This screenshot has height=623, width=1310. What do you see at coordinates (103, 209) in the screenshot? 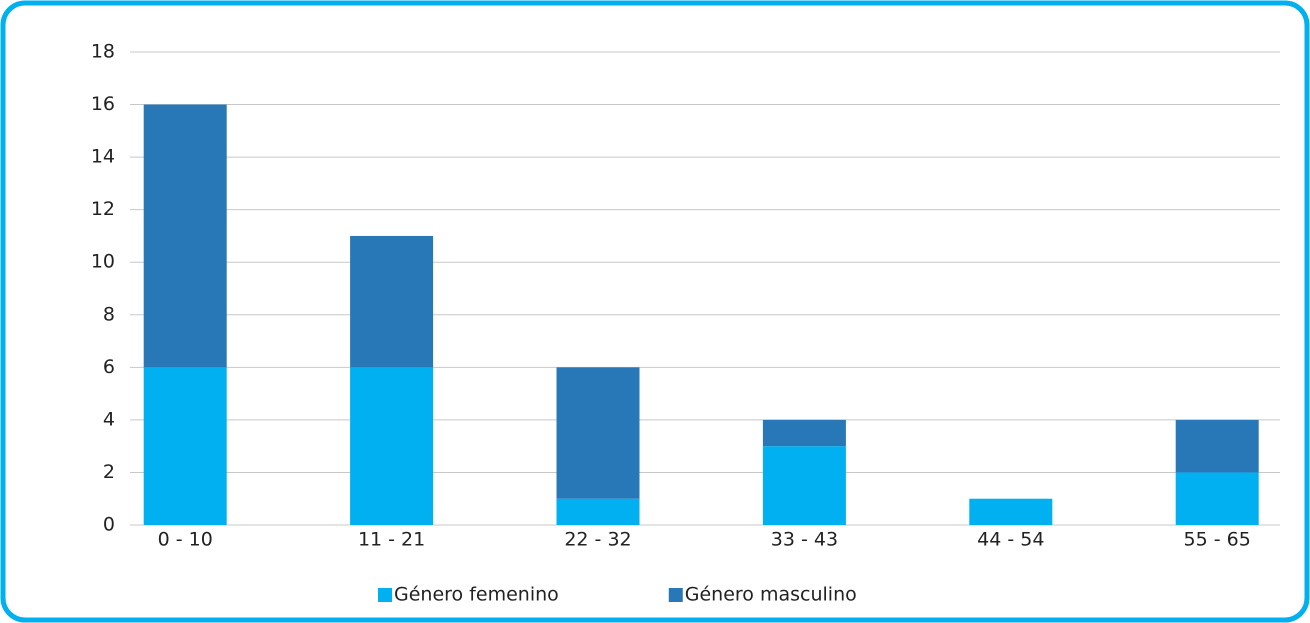
I see `y-tick-label: 12` at bounding box center [103, 209].